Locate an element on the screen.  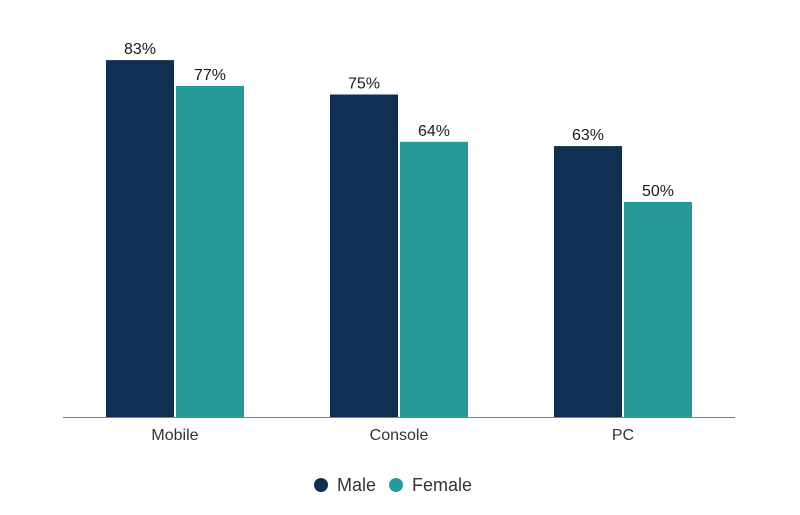
legend-marker-female is located at coordinates (396, 485).